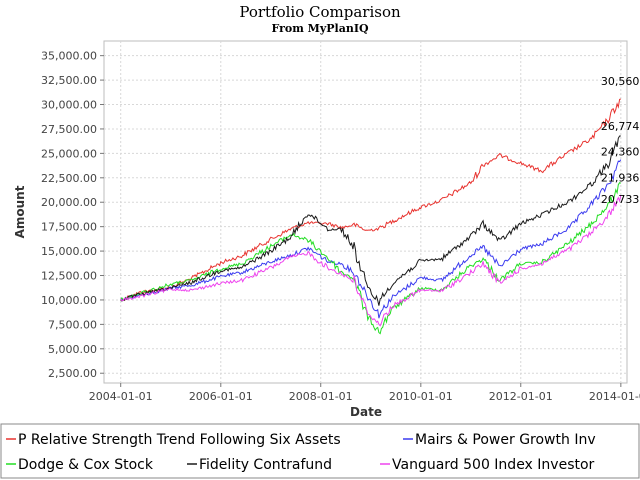 This screenshot has width=640, height=480. I want to click on y-tick-label: 17,500.00, so click(69, 227).